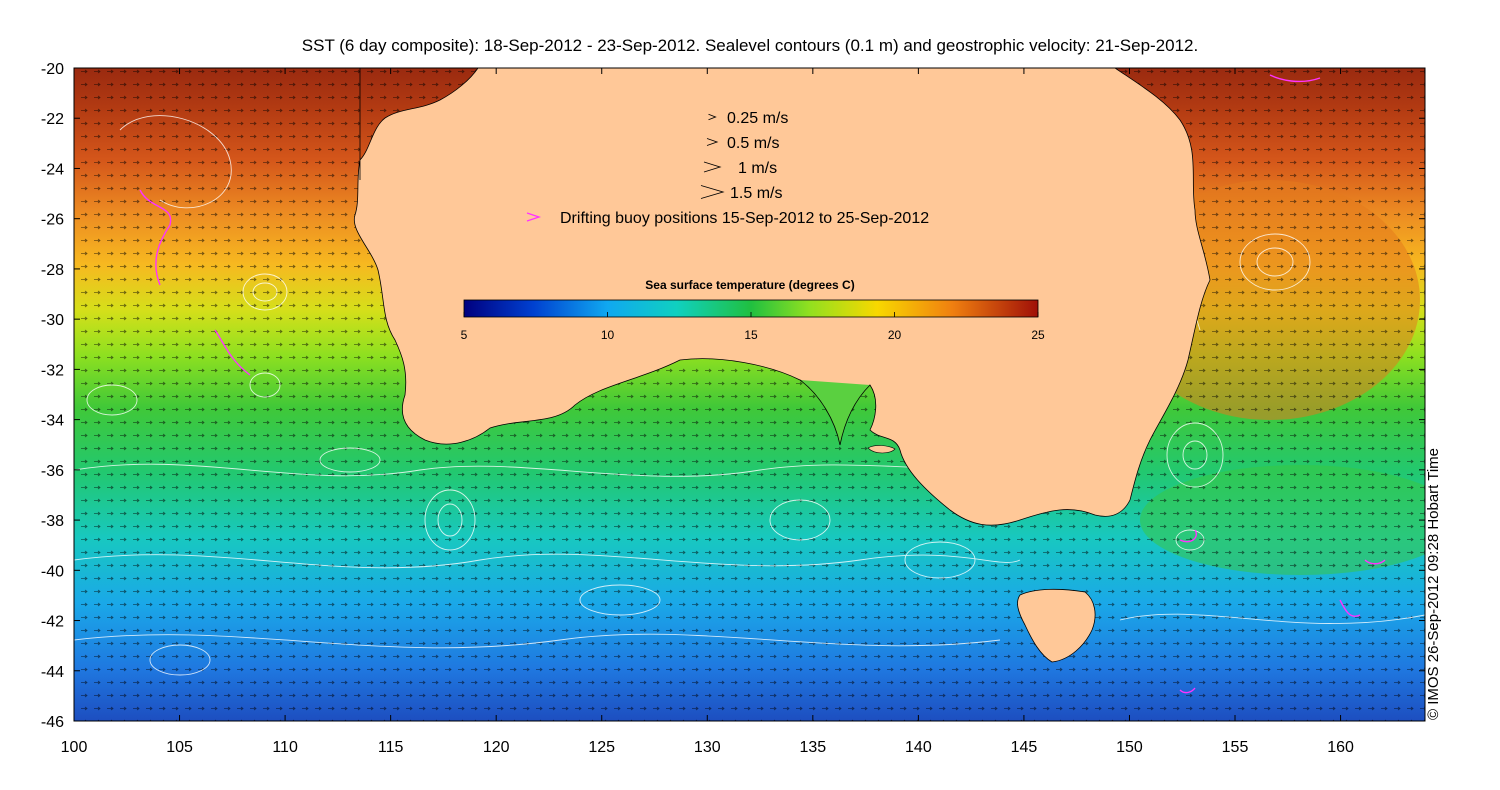 The image size is (1500, 790). I want to click on legend-speed-label: 0.25 m/s, so click(757, 118).